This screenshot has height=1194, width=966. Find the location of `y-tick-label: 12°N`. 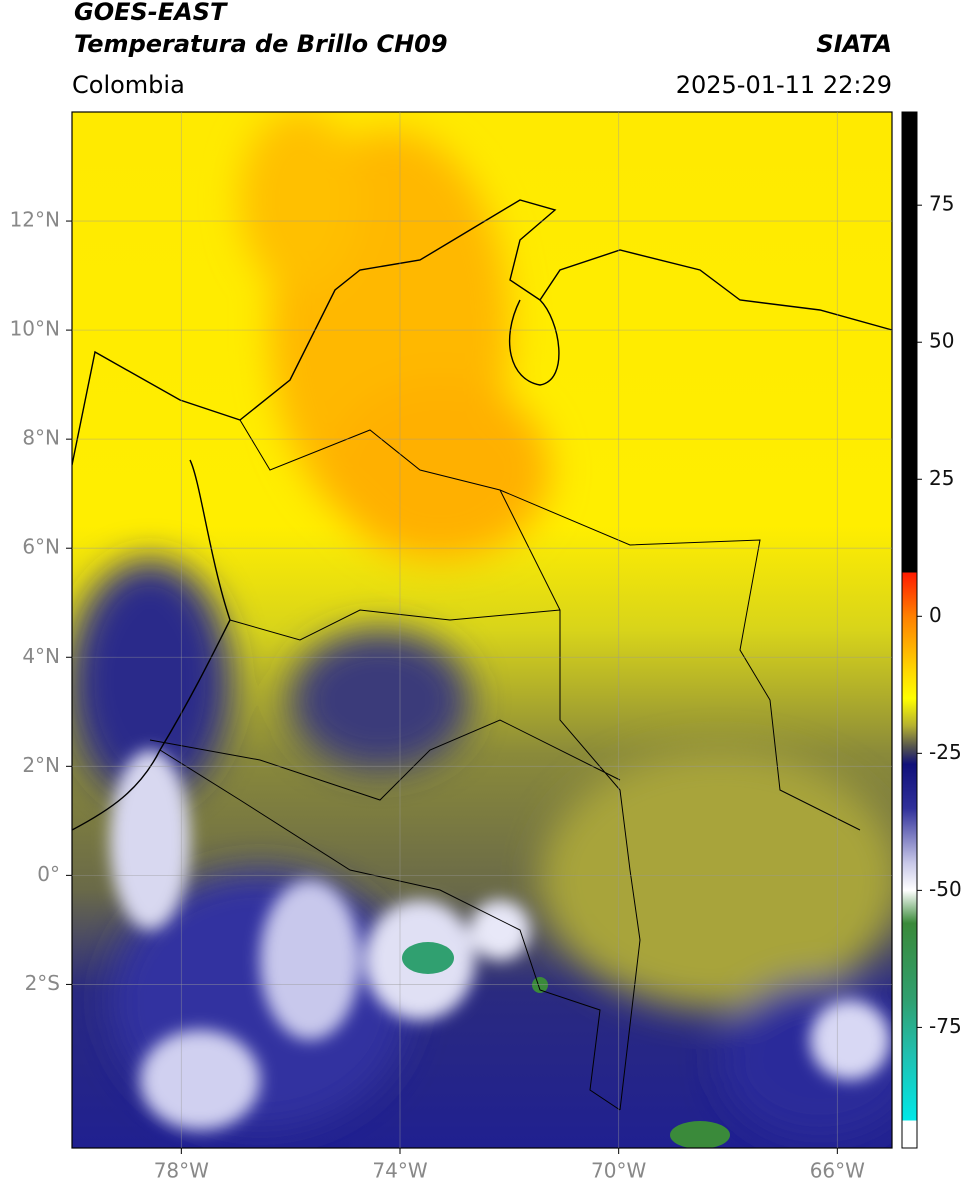

y-tick-label: 12°N is located at coordinates (35, 220).